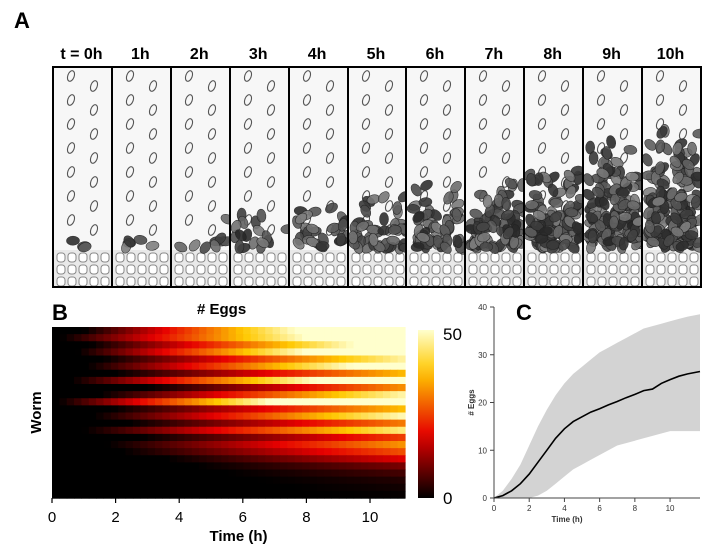  Describe the element at coordinates (567, 519) in the screenshot. I see `line-x-label: Time (h)` at that location.